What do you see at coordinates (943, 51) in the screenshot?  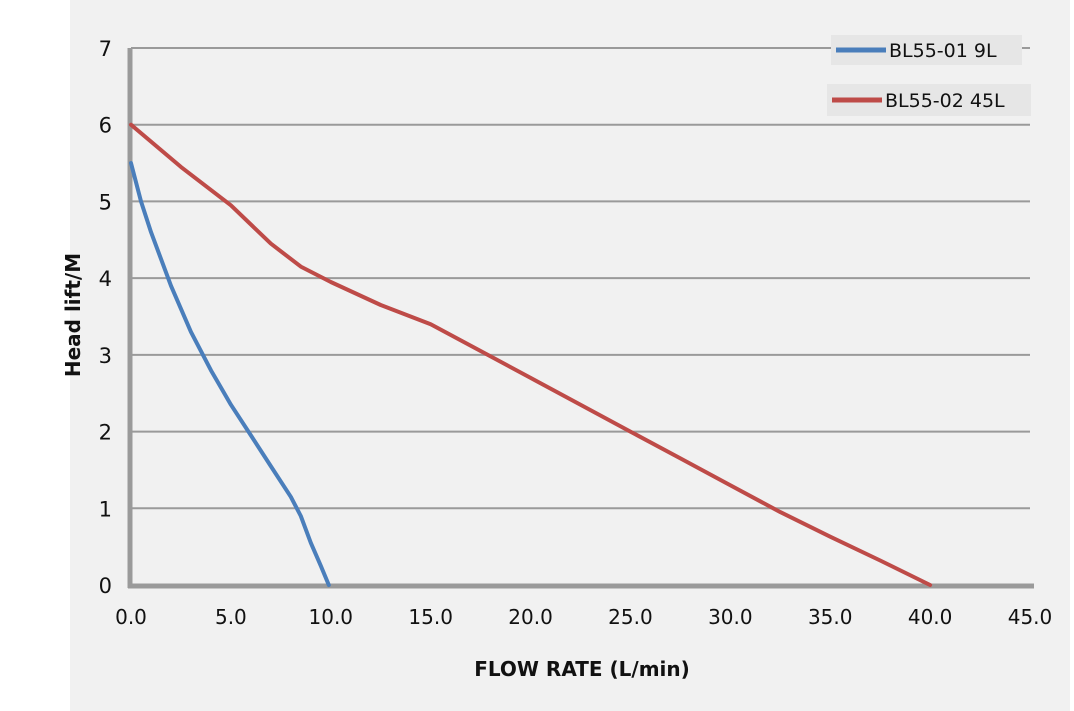 I see `legend-label: BL55-01 9L` at bounding box center [943, 51].